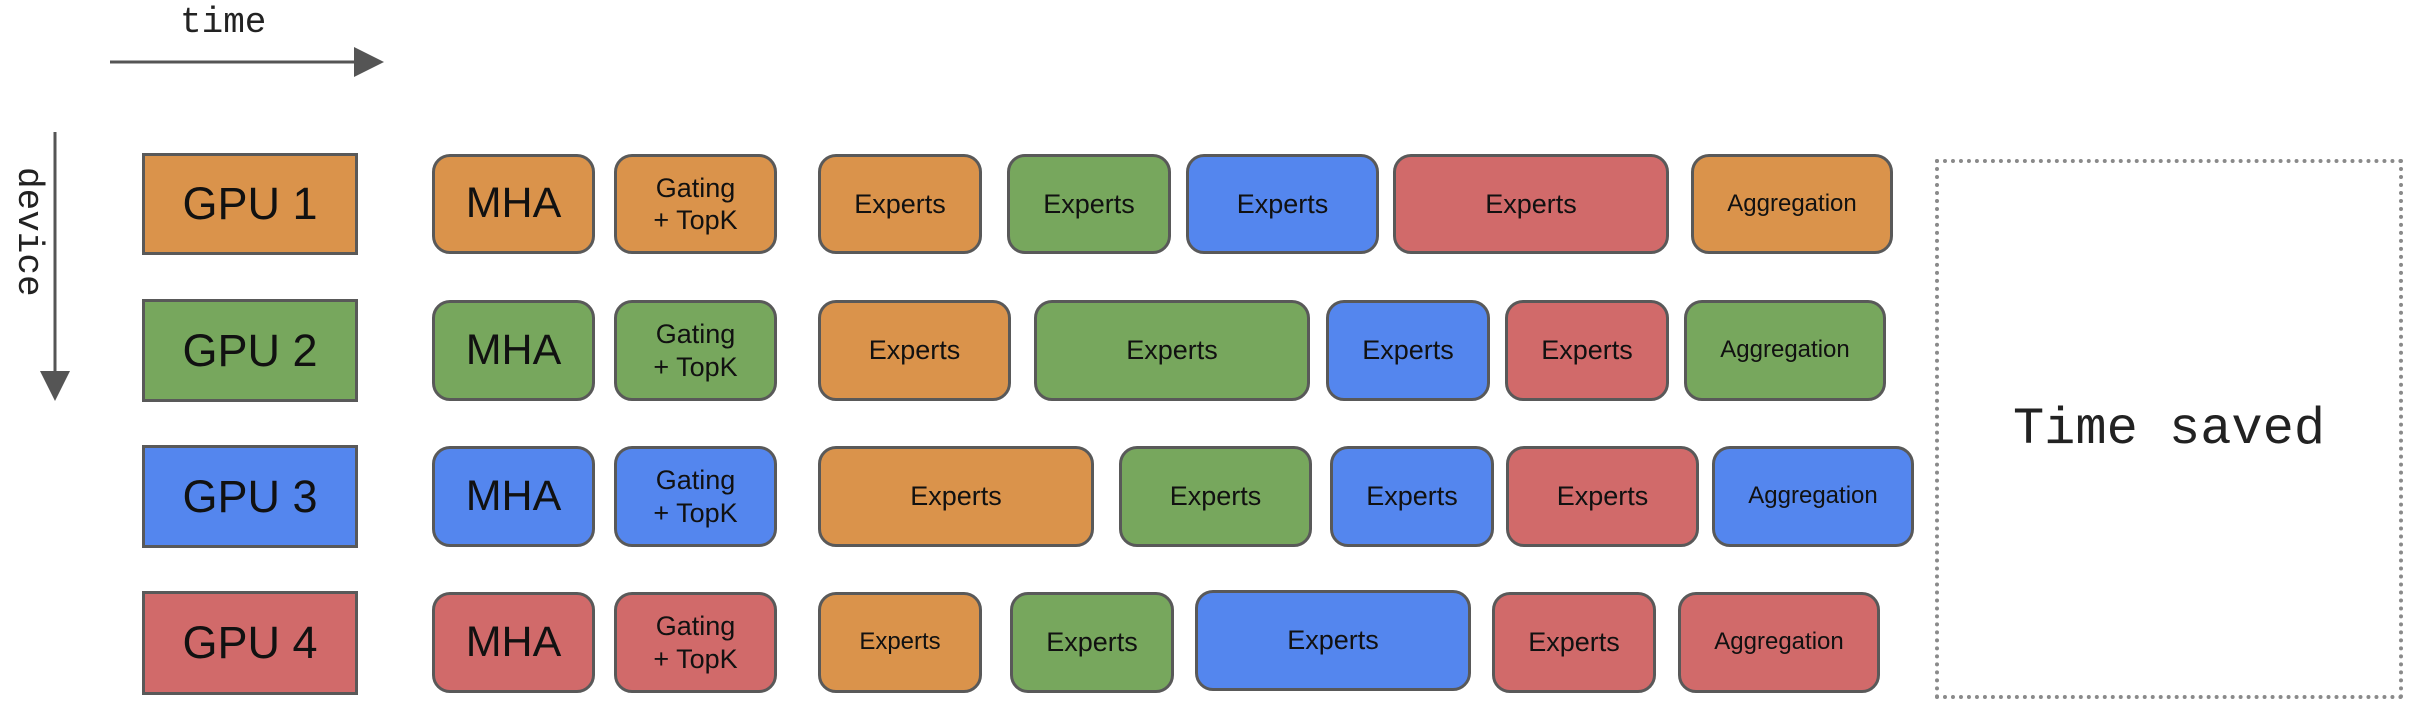  I want to click on gpu-3-label: GPU 3, so click(250, 496).